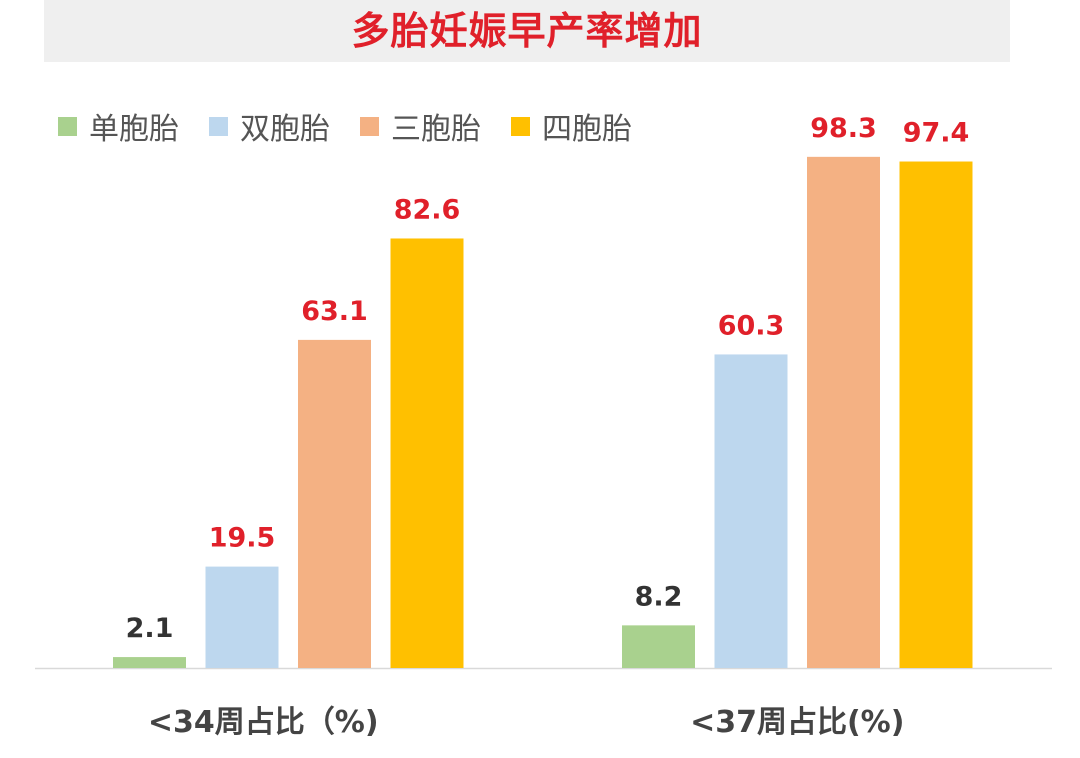  Describe the element at coordinates (936, 133) in the screenshot. I see `data-label-quadruplets-2: 97.4` at that location.